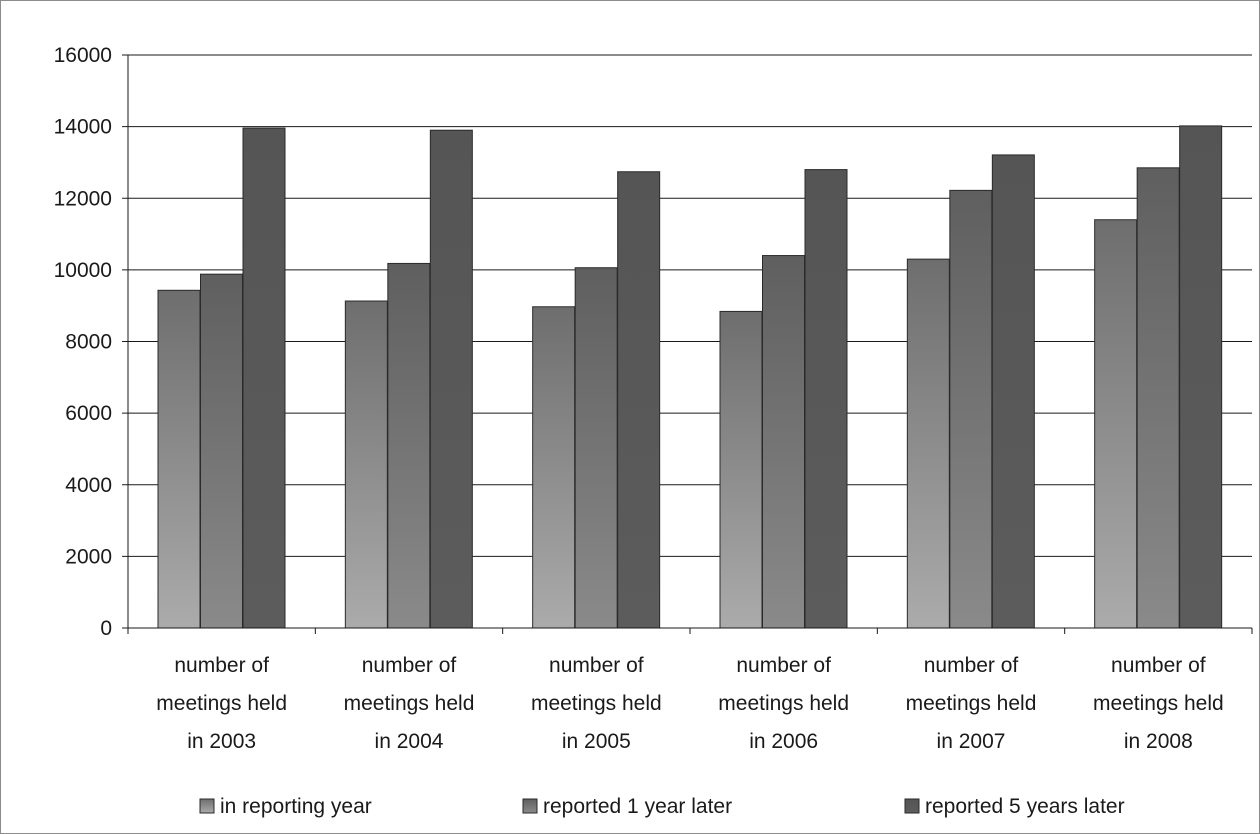 Image resolution: width=1260 pixels, height=834 pixels. What do you see at coordinates (783, 741) in the screenshot?
I see `x-category-label: in 2006` at bounding box center [783, 741].